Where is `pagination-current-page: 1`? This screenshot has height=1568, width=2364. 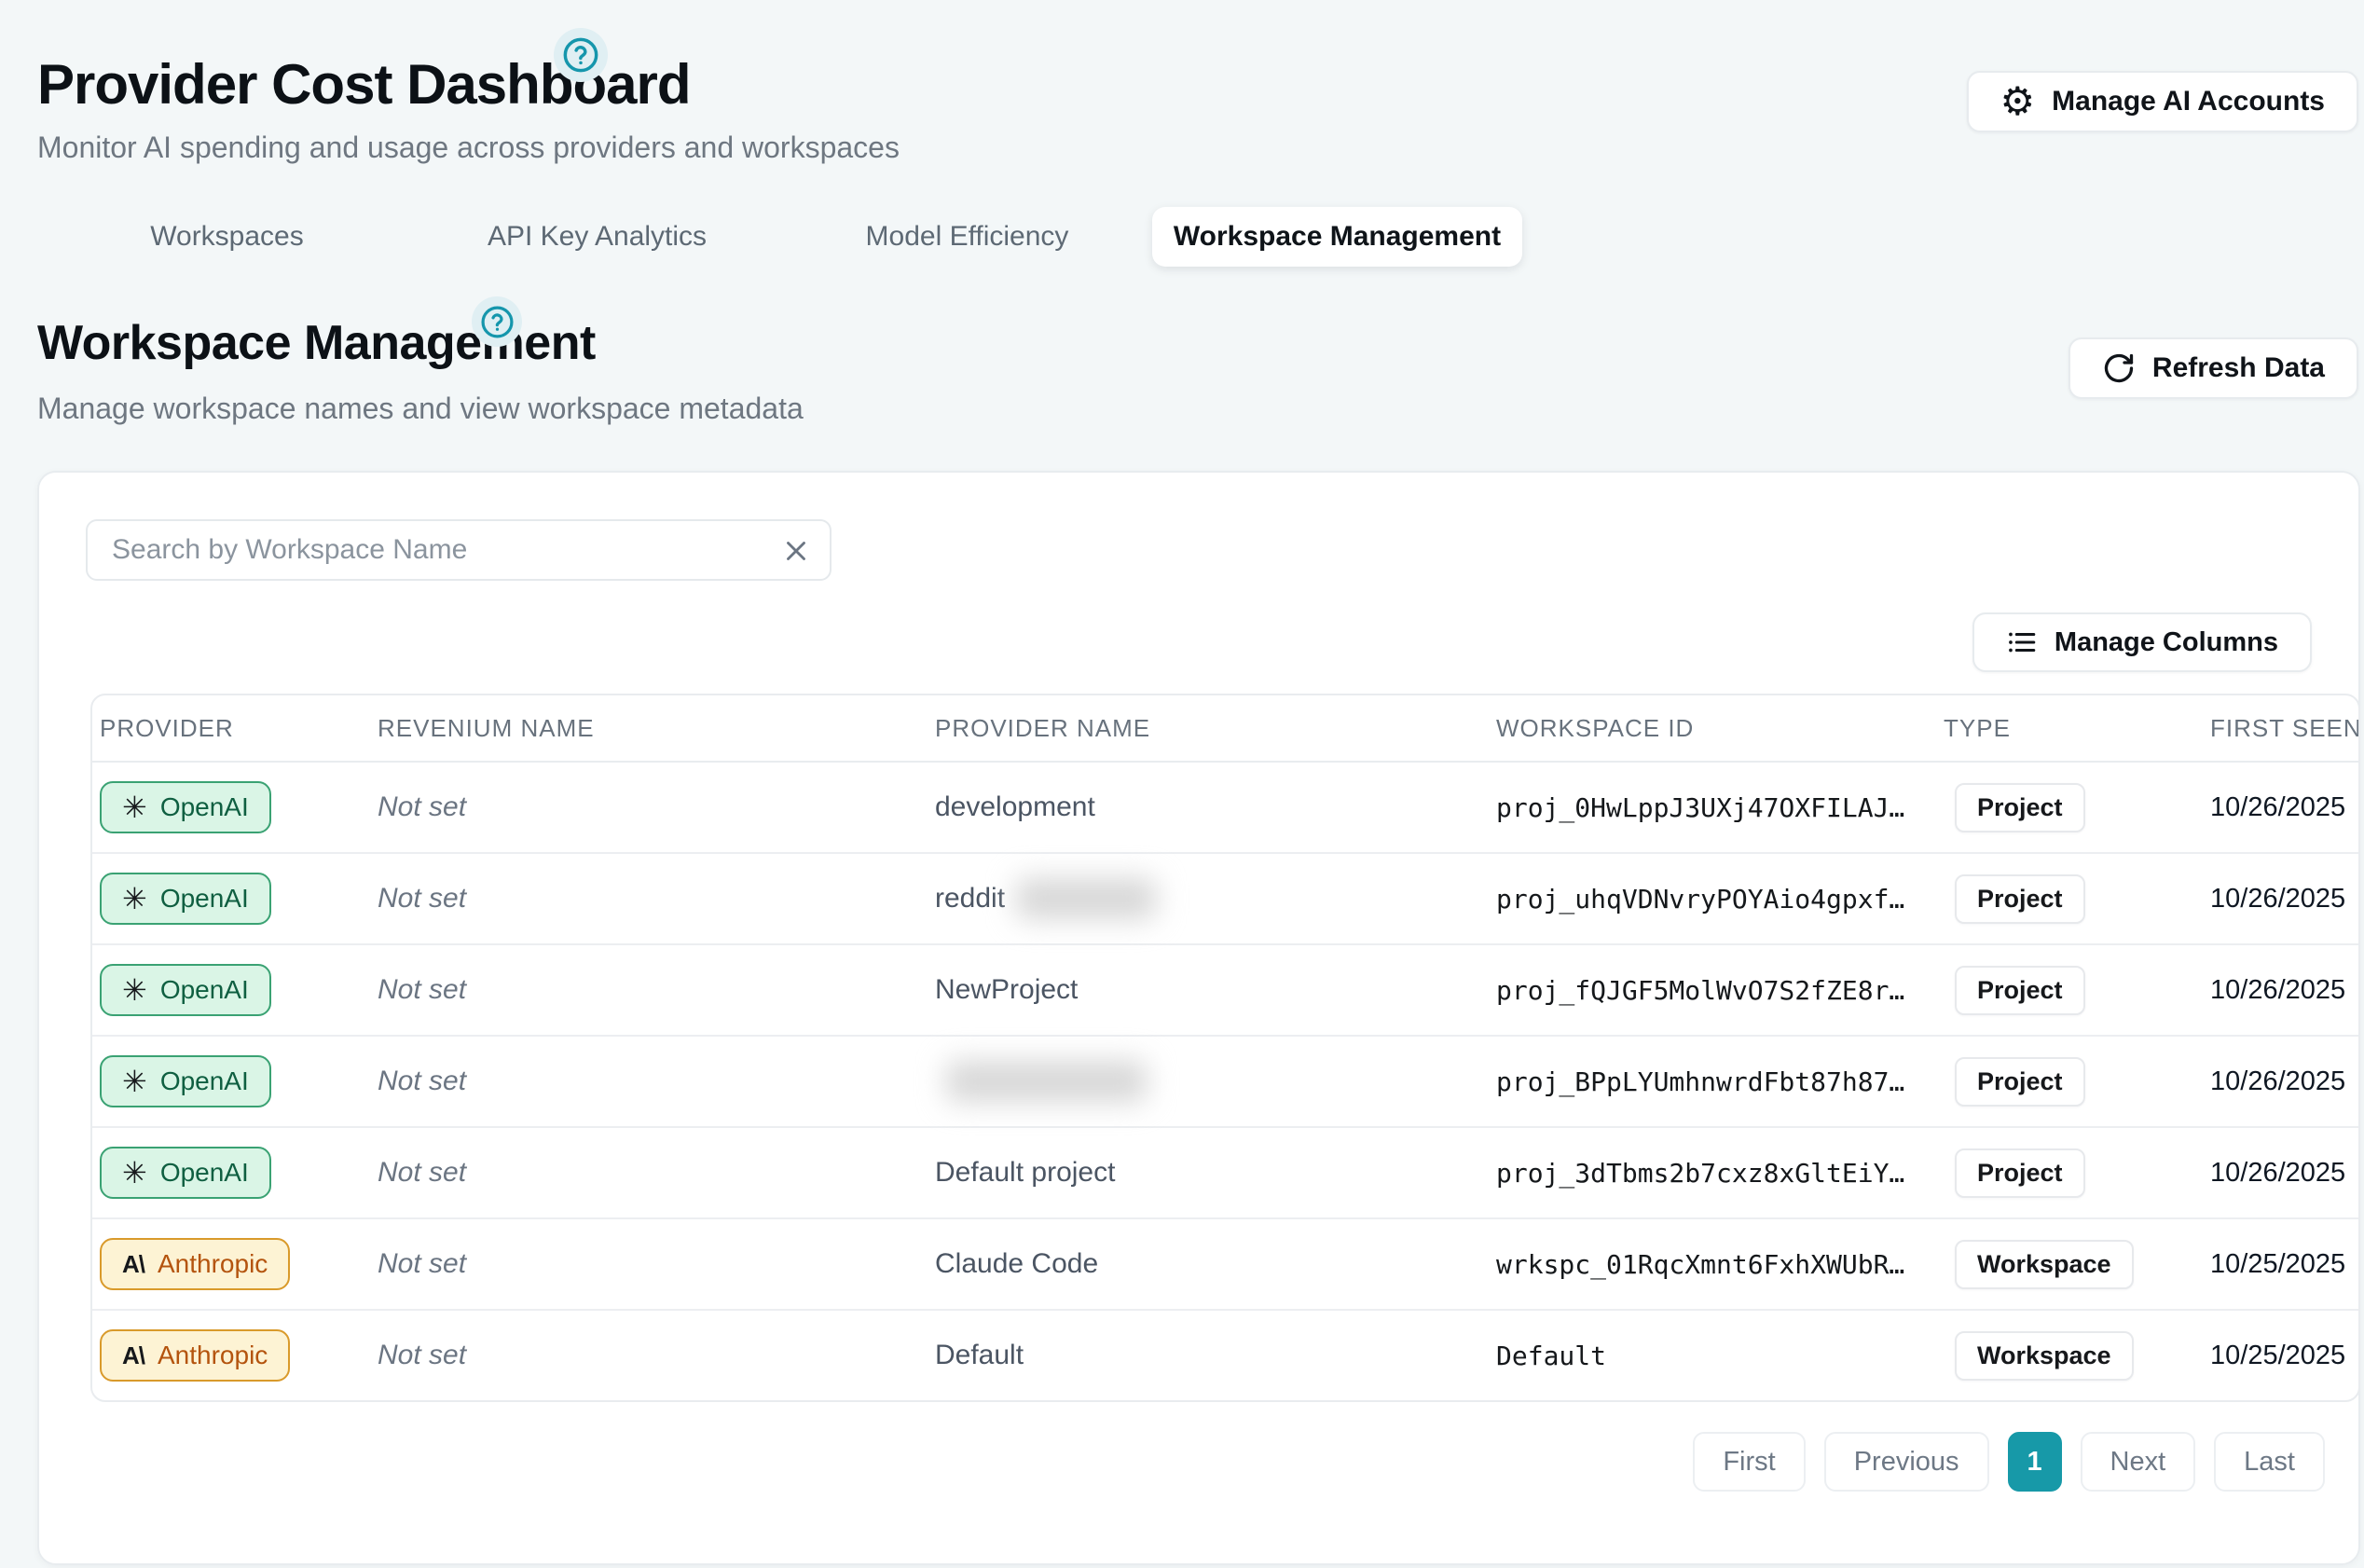 pagination-current-page: 1 is located at coordinates (2034, 1462).